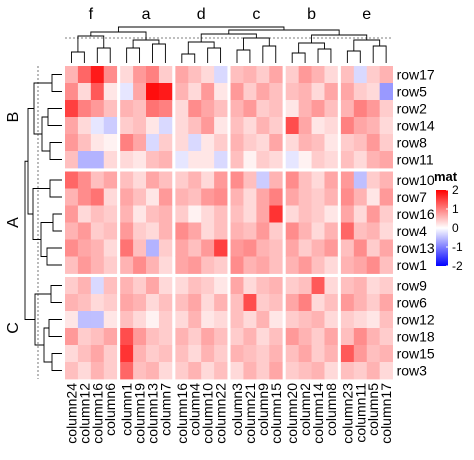 This screenshot has height=460, width=474. I want to click on row-slice-title: A, so click(13, 222).